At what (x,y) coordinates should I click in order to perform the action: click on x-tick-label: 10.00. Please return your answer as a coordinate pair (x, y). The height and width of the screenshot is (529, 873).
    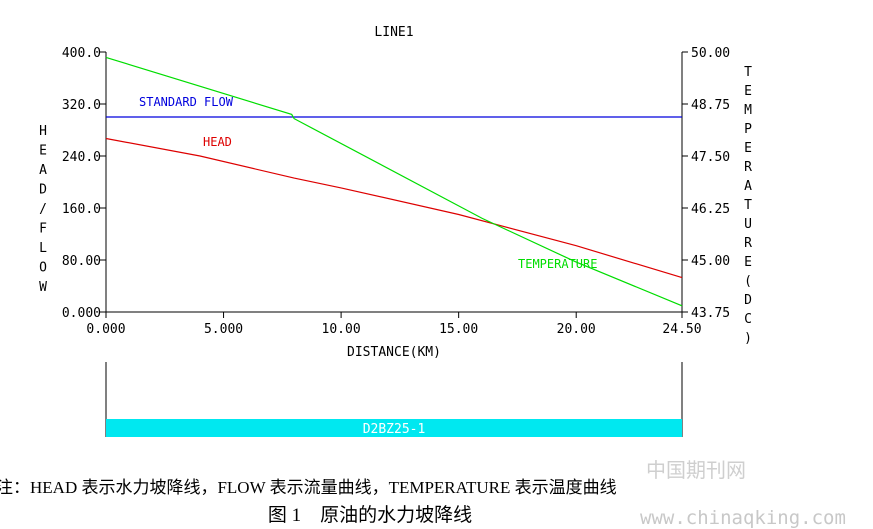
    Looking at the image, I should click on (341, 329).